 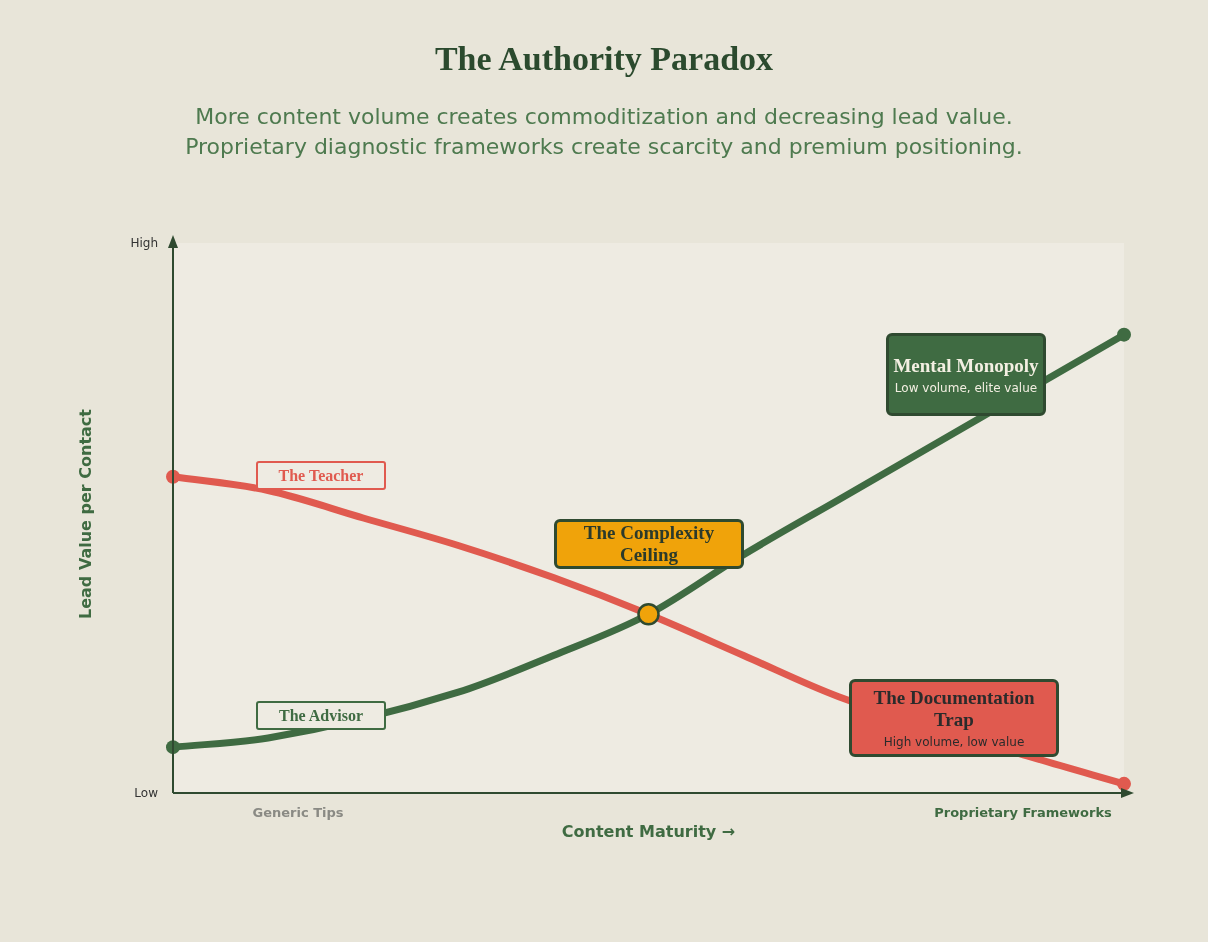 I want to click on annotation: Low volume, elite value, so click(x=966, y=387).